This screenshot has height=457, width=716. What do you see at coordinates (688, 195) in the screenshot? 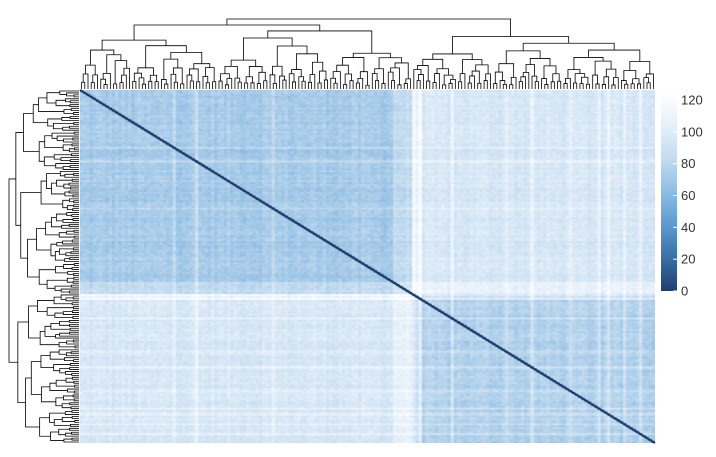
I see `colorbar-tick-label: 60` at bounding box center [688, 195].